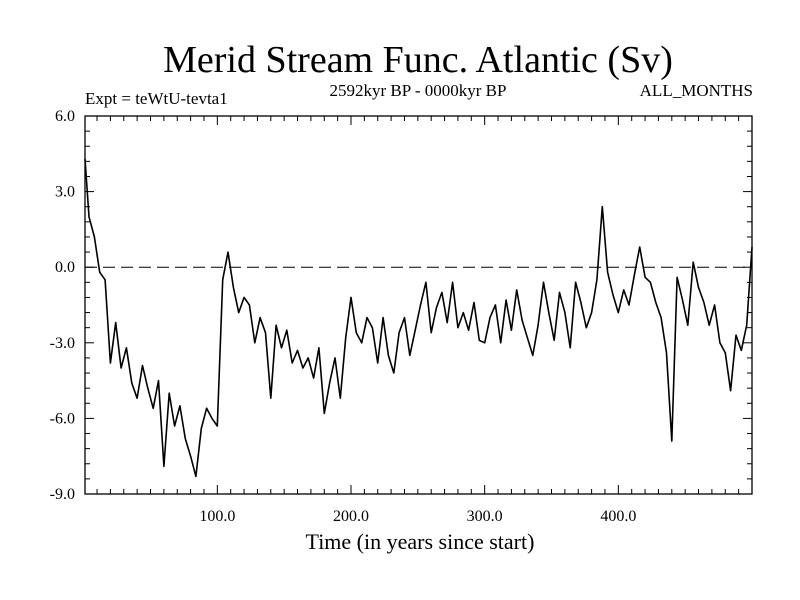  What do you see at coordinates (418, 60) in the screenshot?
I see `chart-title: Merid Stream Func. Atlantic (Sv)` at bounding box center [418, 60].